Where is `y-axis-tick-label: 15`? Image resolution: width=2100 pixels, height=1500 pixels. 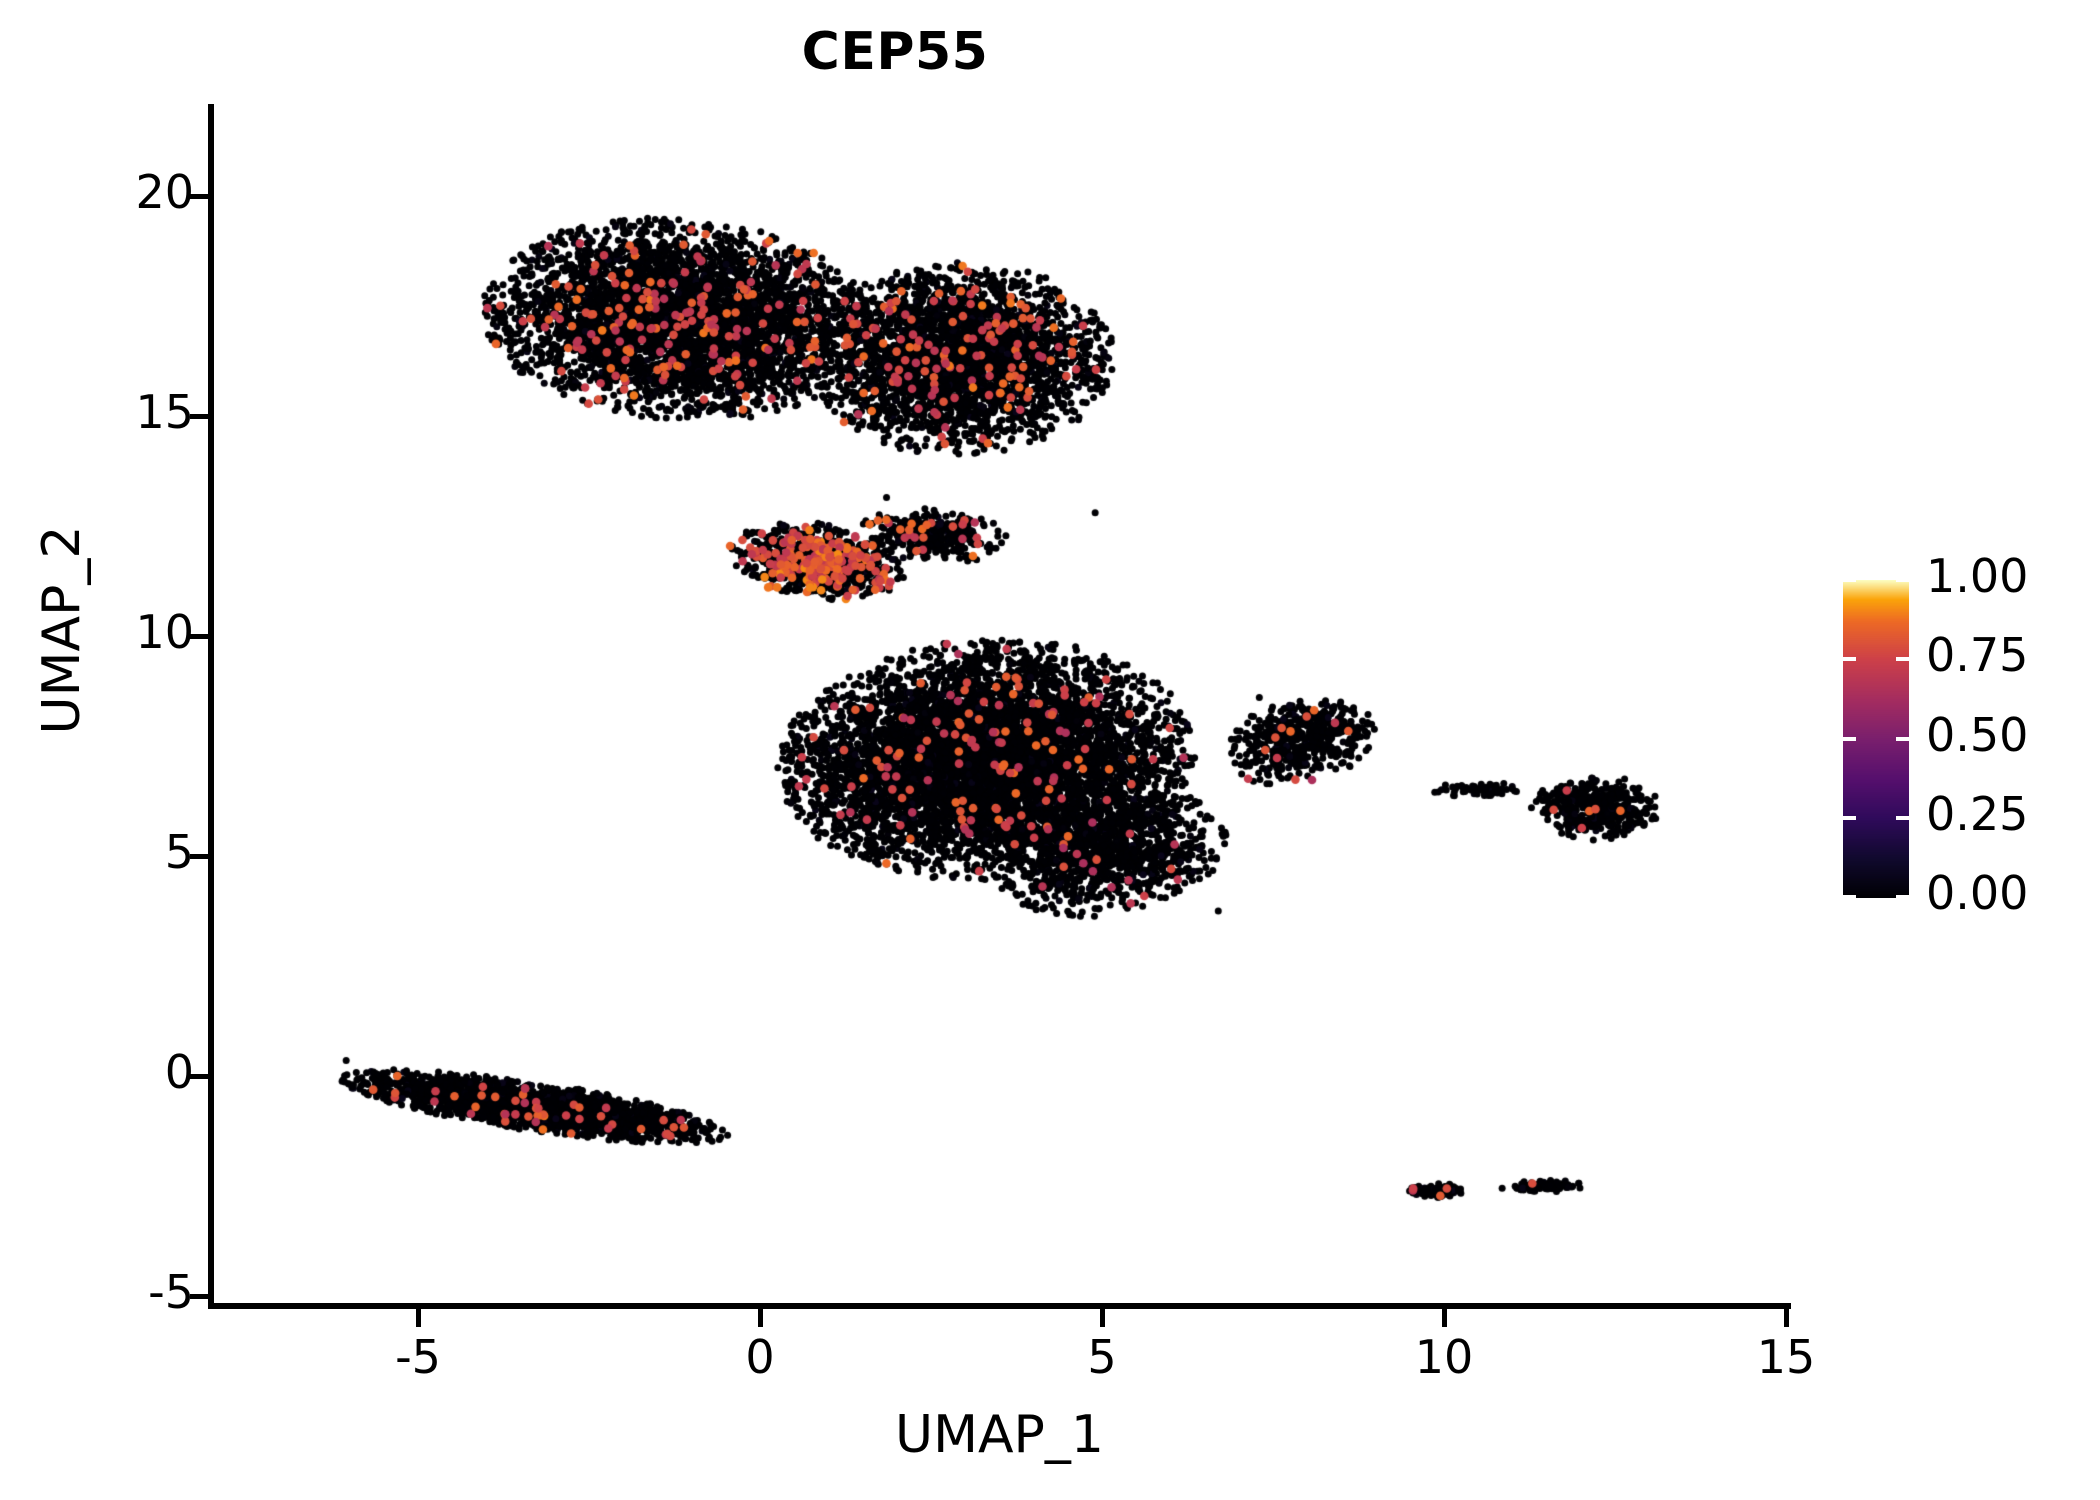 y-axis-tick-label: 15 is located at coordinates (164, 412).